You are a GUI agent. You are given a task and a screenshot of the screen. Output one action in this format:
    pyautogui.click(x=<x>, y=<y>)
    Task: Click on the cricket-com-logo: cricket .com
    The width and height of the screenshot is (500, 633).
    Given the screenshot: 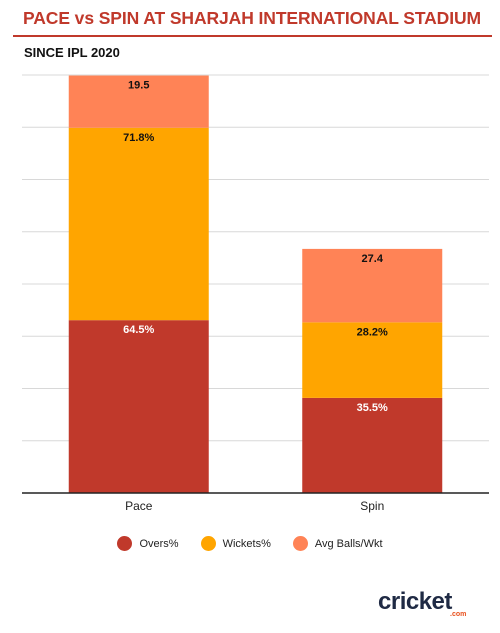 What is the action you would take?
    pyautogui.click(x=428, y=604)
    